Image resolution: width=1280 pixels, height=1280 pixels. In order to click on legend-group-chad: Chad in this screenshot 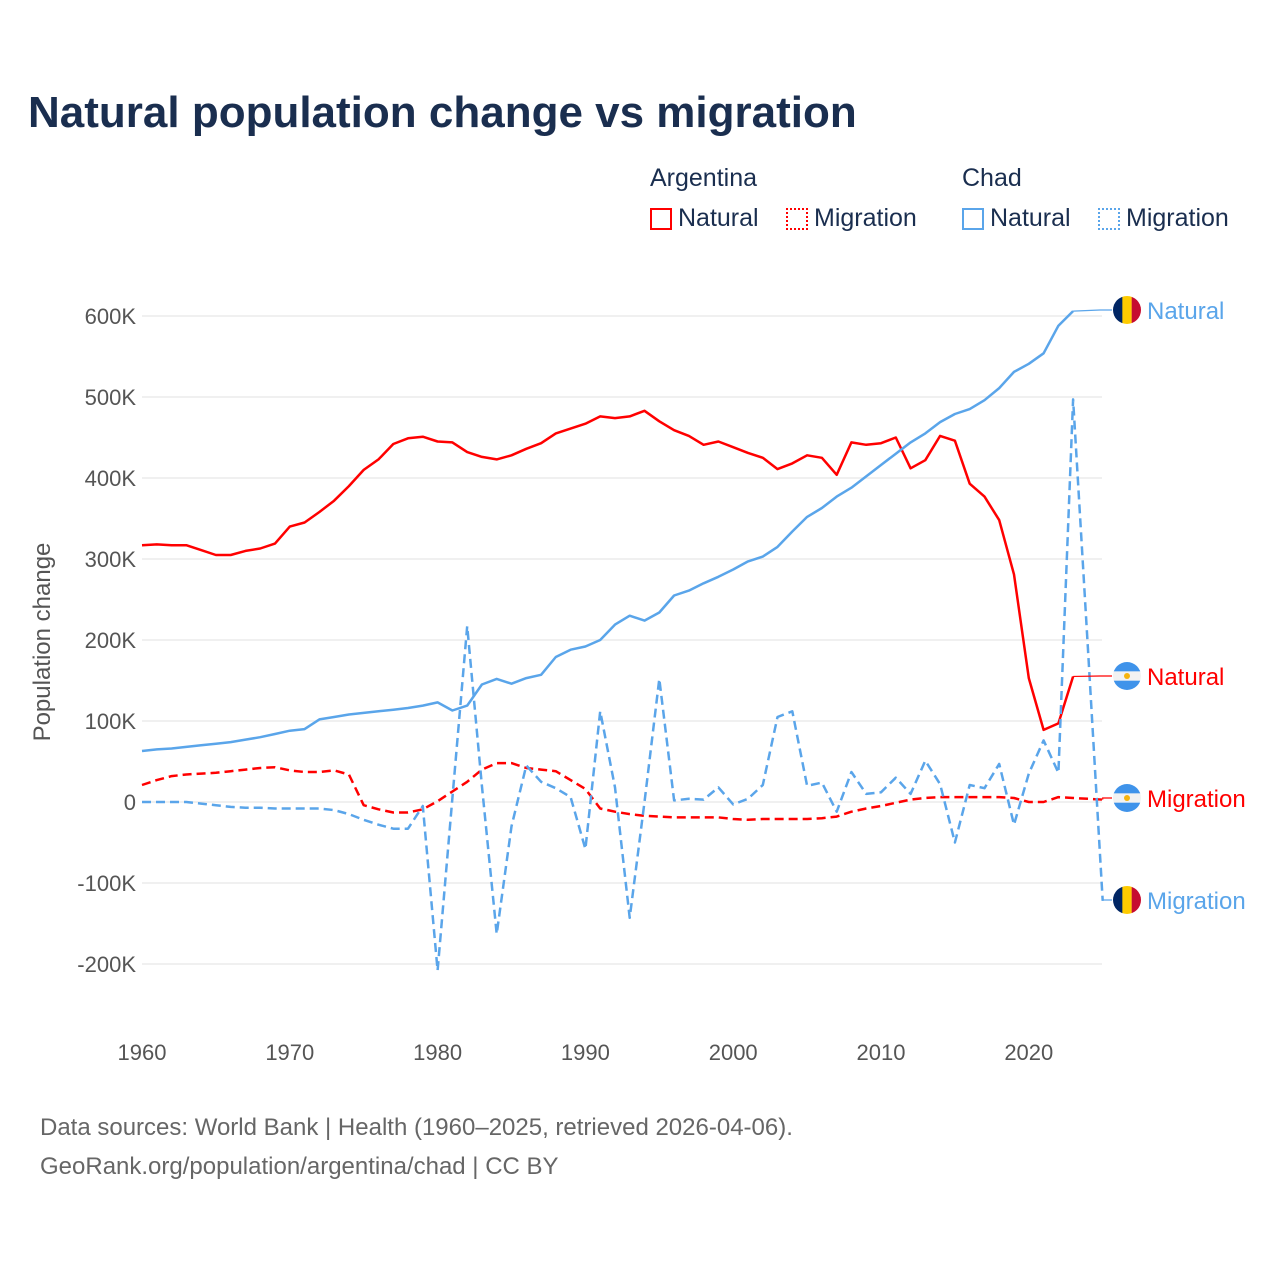, I will do `click(992, 178)`.